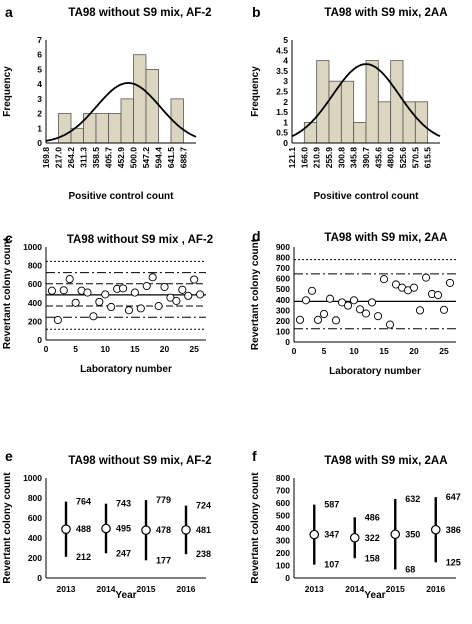 The image size is (472, 624). What do you see at coordinates (317, 158) in the screenshot?
I see `x-tick-label: 210.9` at bounding box center [317, 158].